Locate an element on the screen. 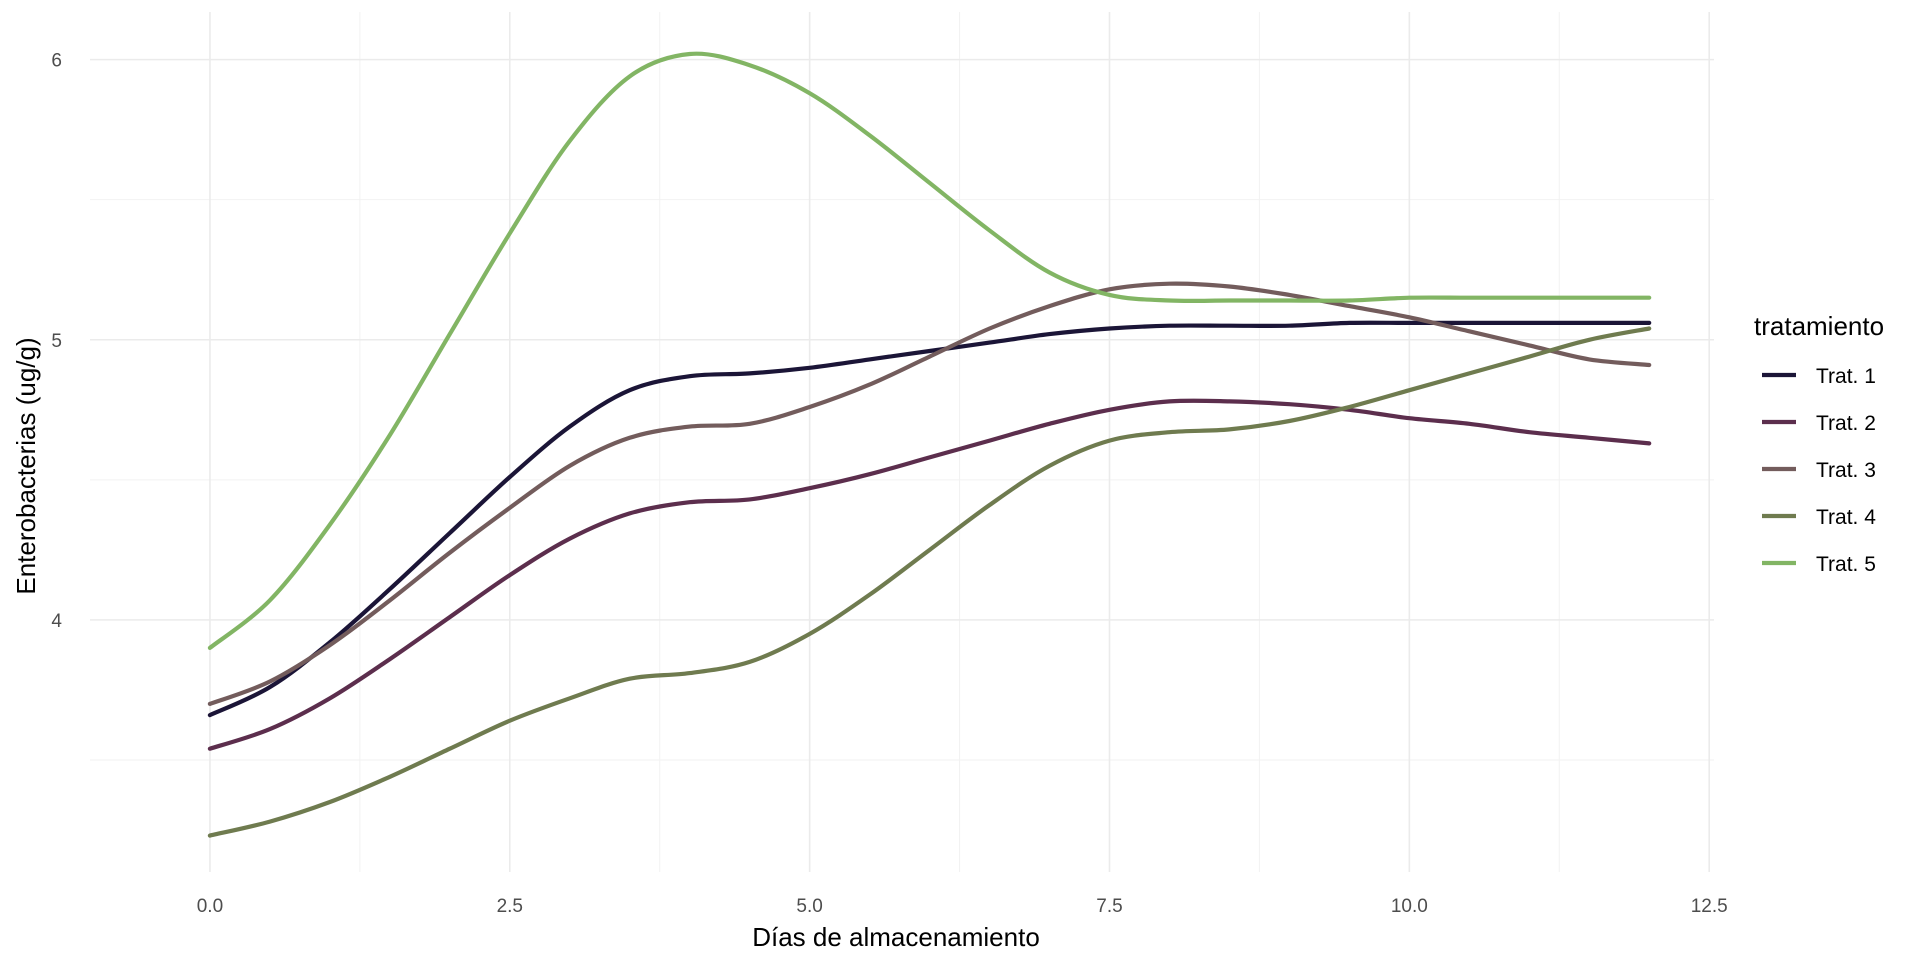 The height and width of the screenshot is (960, 1920). x-tick-label: 2.5 is located at coordinates (510, 906).